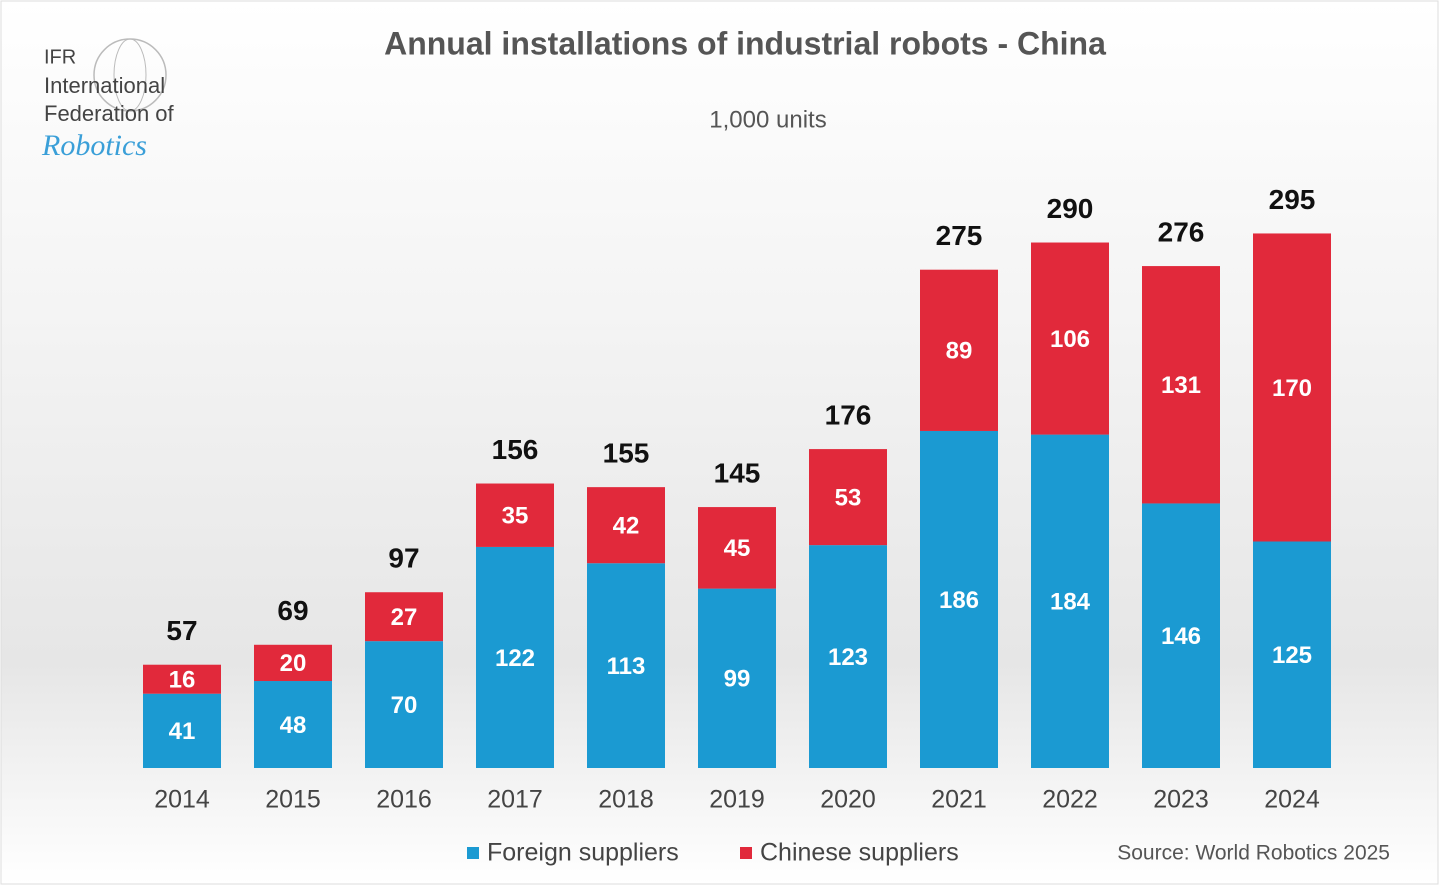 The image size is (1439, 885). I want to click on x-tick-label: 2024, so click(1292, 800).